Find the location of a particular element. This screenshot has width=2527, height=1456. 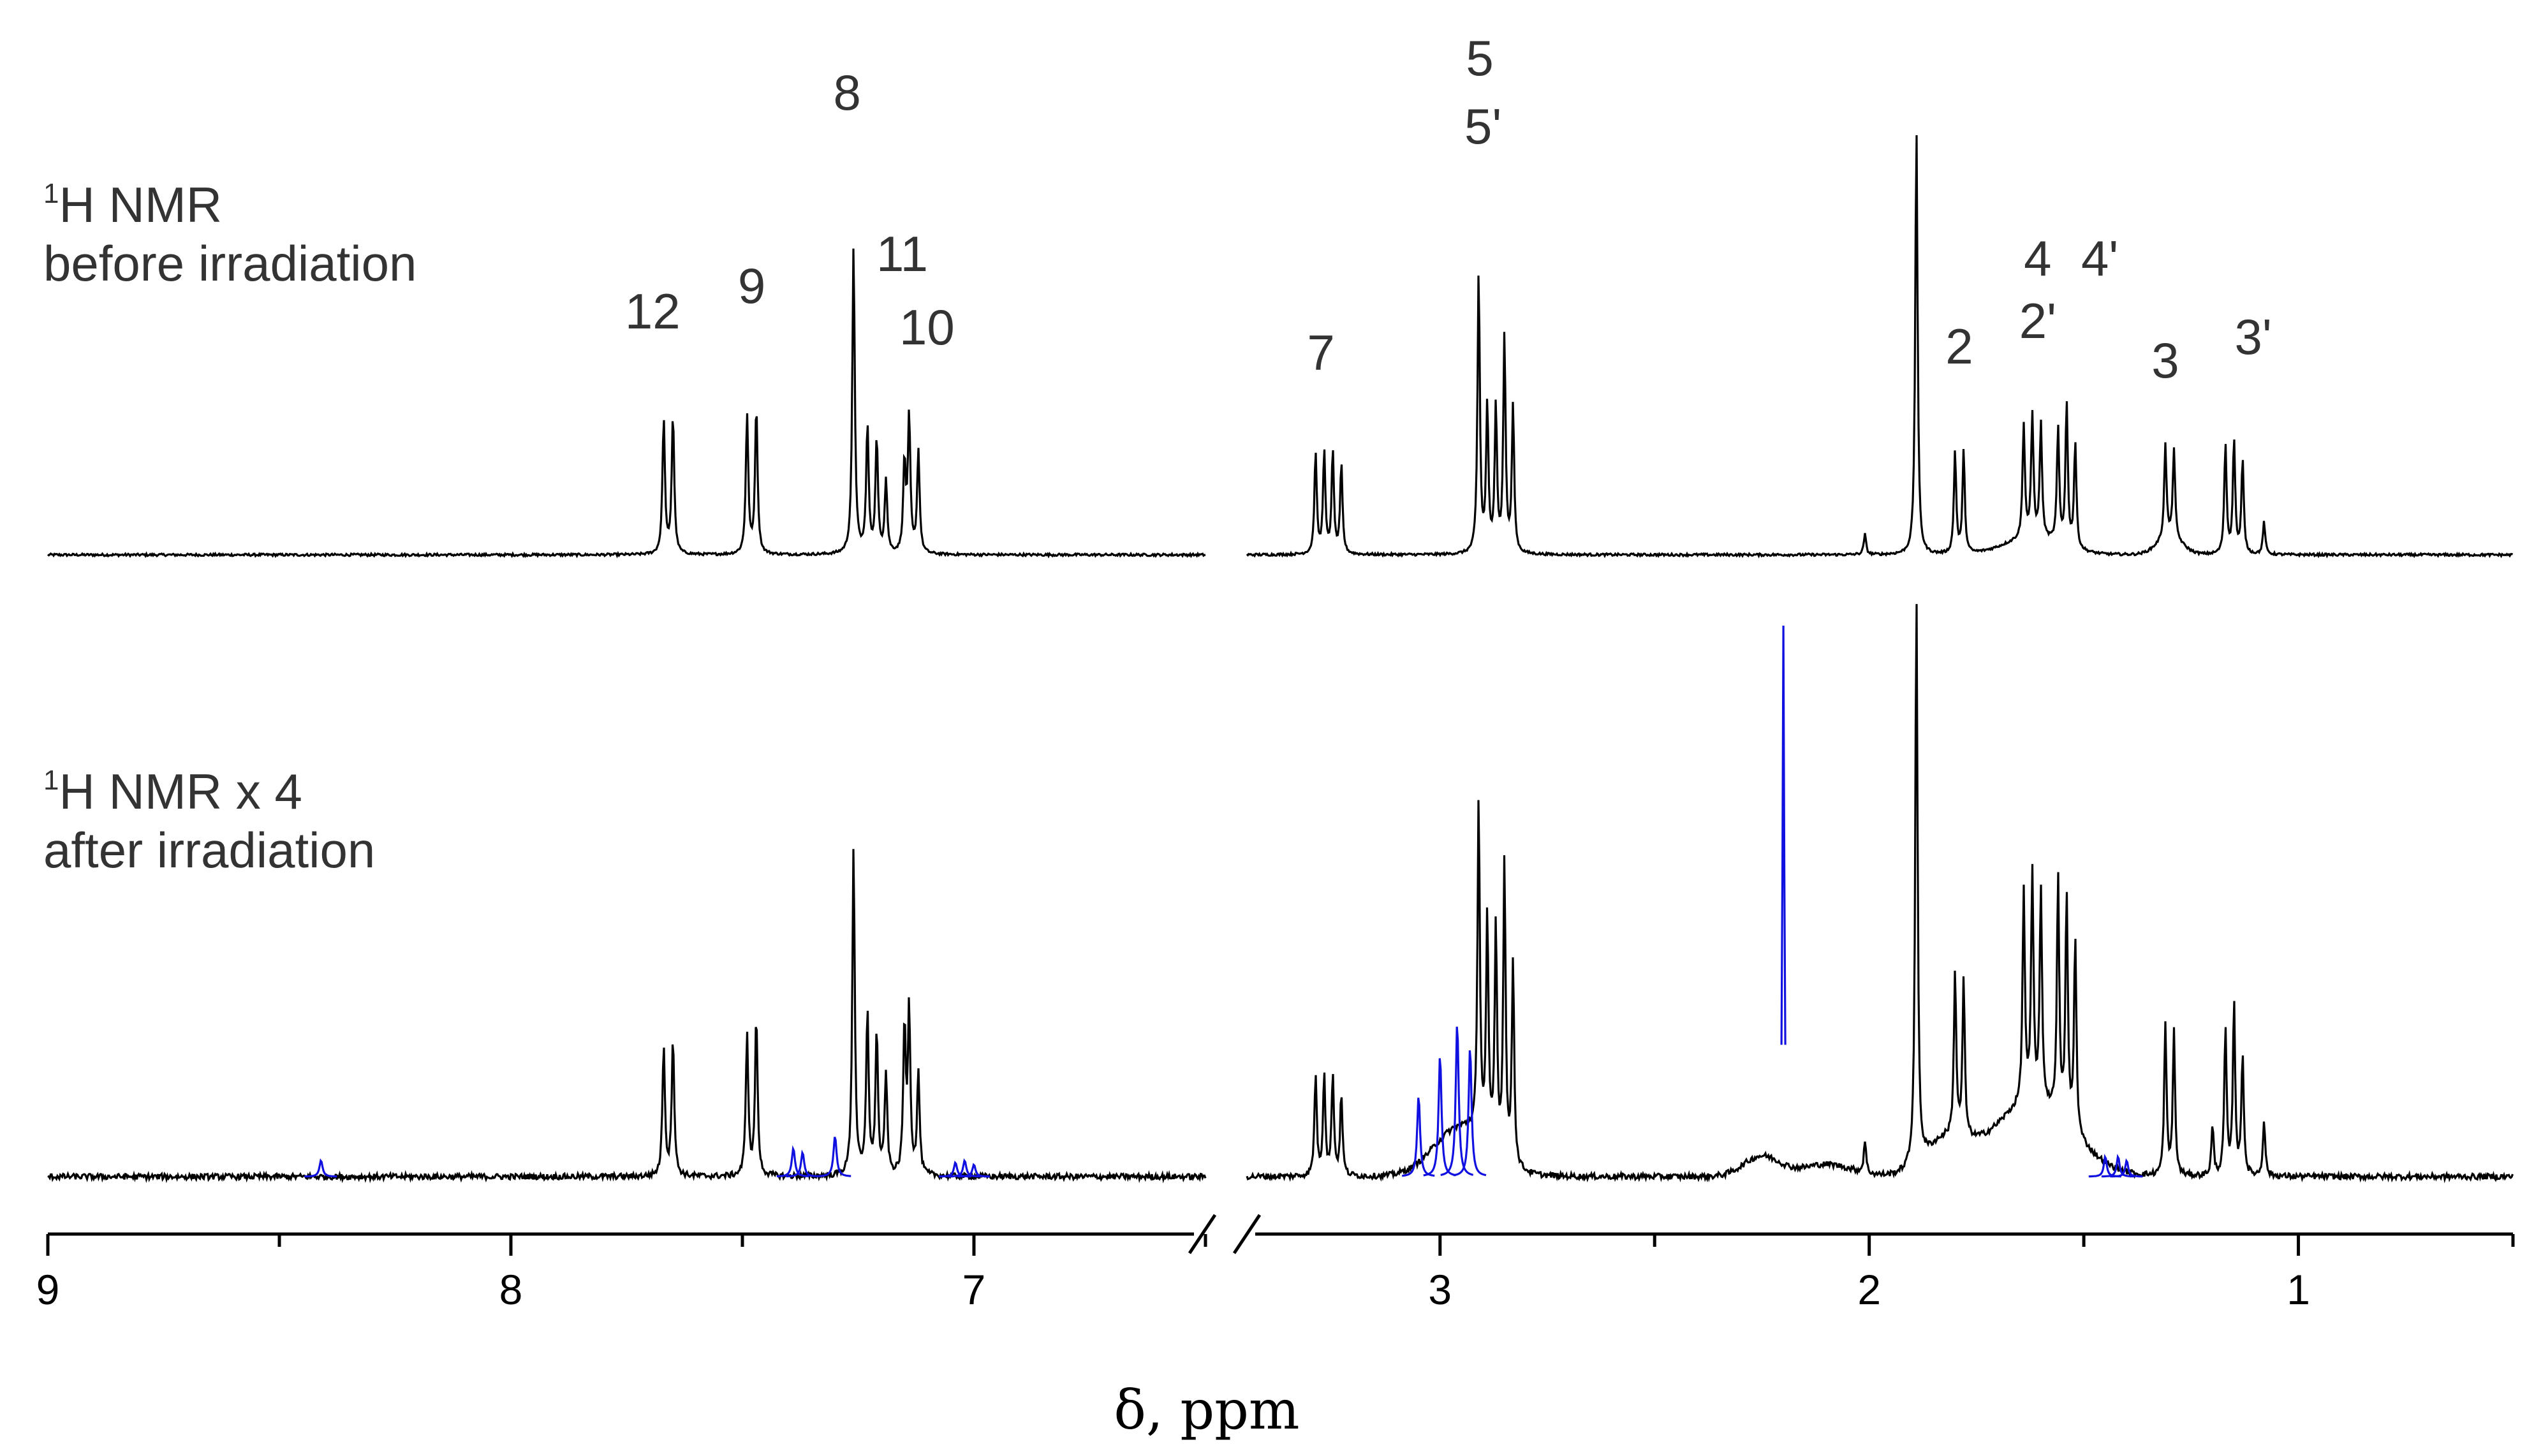

series-label-line: 1H NMR x 4 is located at coordinates (172, 791).